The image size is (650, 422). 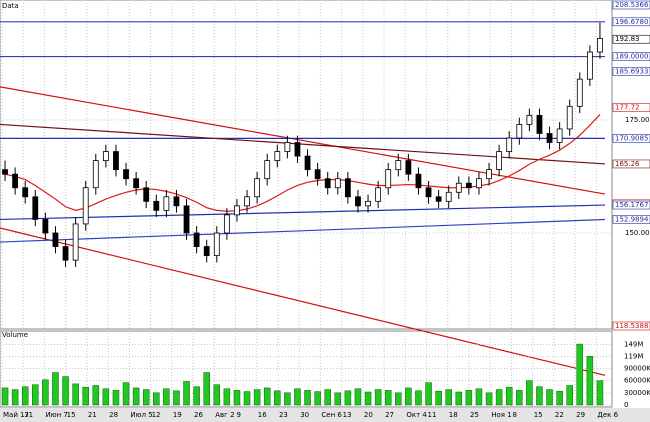 I want to click on volume-title: Volume, so click(x=15, y=335).